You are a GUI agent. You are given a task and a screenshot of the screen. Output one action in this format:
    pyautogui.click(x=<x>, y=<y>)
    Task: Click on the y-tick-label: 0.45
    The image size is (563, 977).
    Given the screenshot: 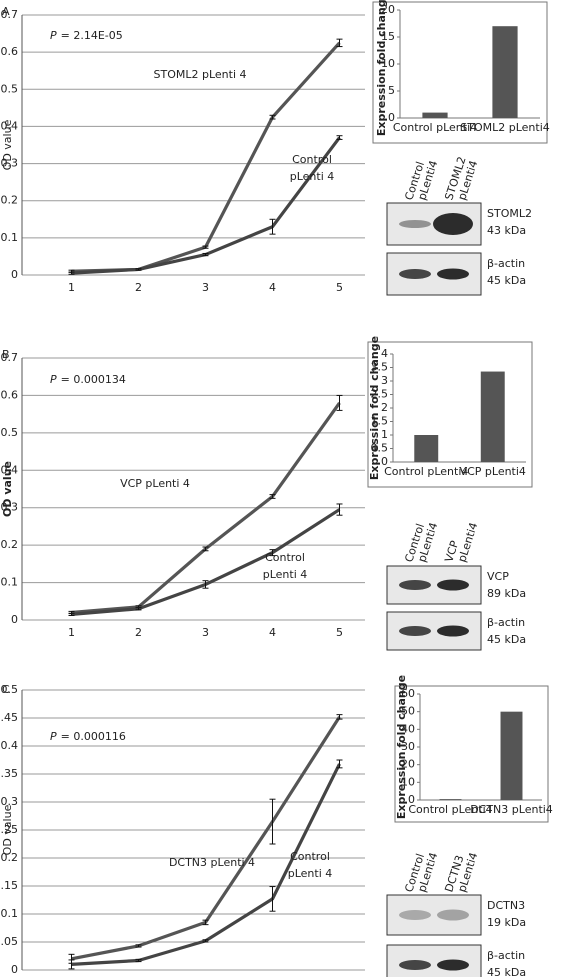 What is the action you would take?
    pyautogui.click(x=9, y=717)
    